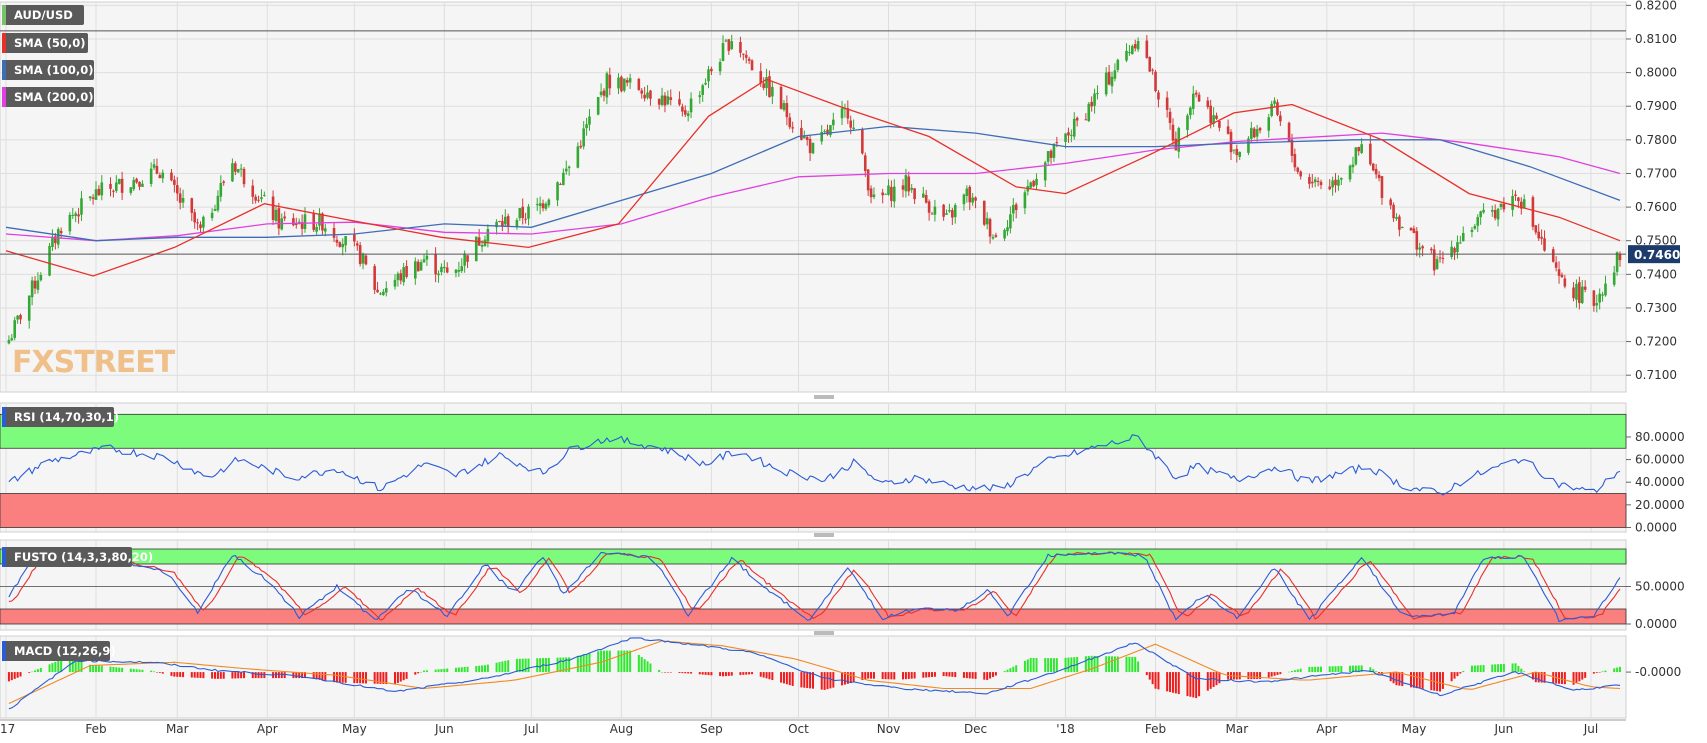 The image size is (1707, 743). Describe the element at coordinates (60, 417) in the screenshot. I see `legend-rsi: RSI (14,70,30,1)` at that location.